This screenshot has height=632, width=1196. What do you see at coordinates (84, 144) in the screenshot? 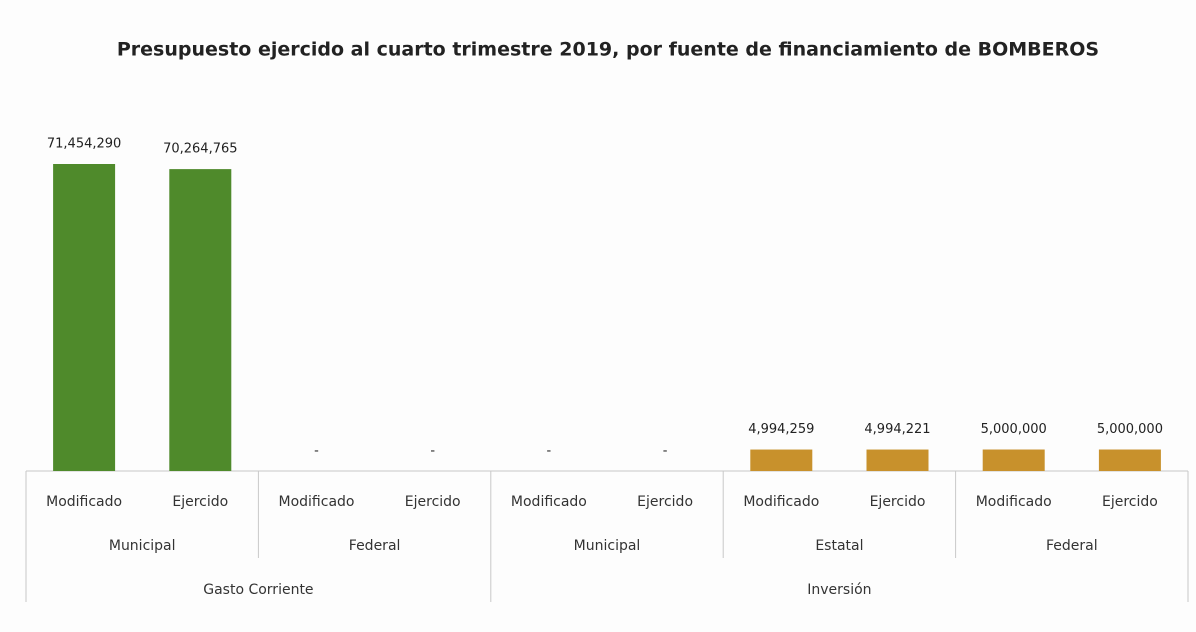
I see `data-label: 71,454,290` at bounding box center [84, 144].